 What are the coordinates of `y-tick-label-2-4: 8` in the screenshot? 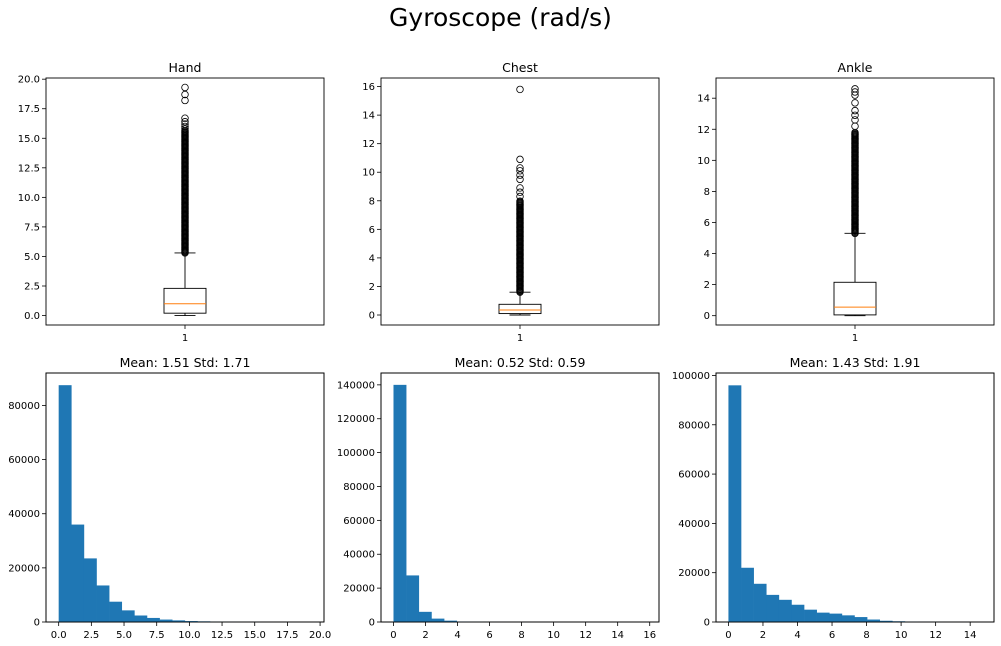 It's located at (707, 192).